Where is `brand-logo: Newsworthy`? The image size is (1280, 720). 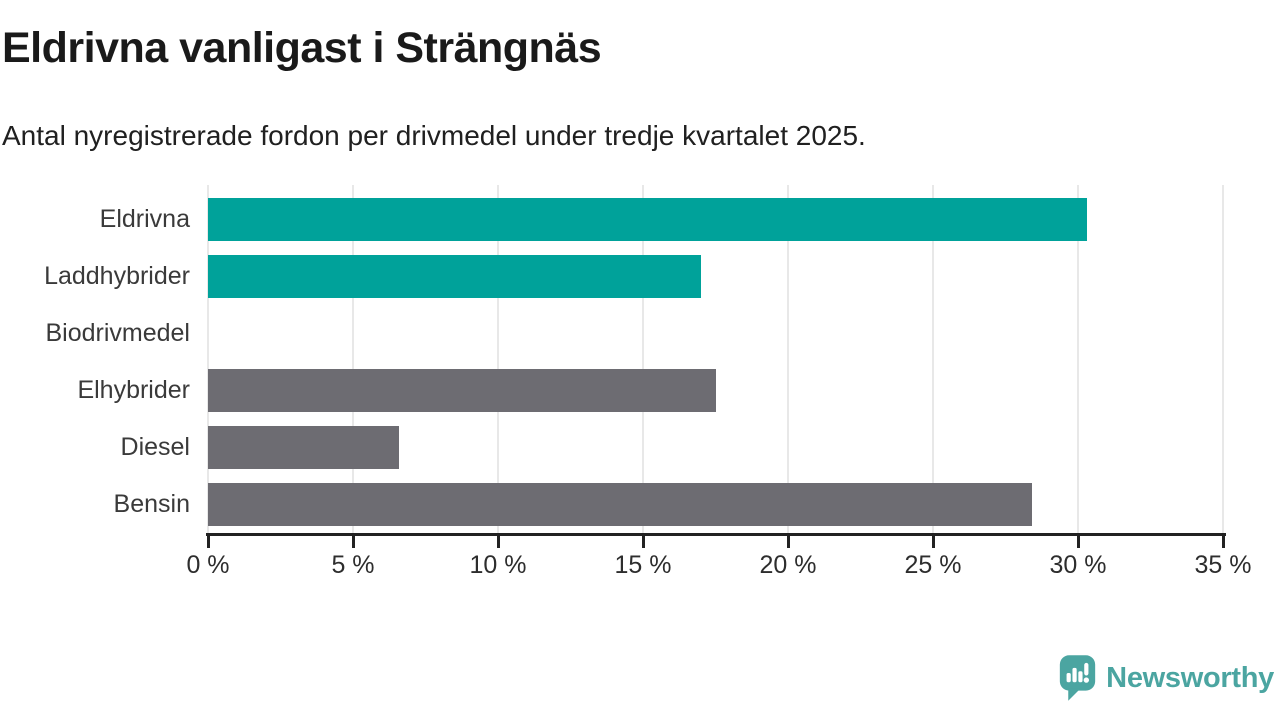 brand-logo: Newsworthy is located at coordinates (1166, 678).